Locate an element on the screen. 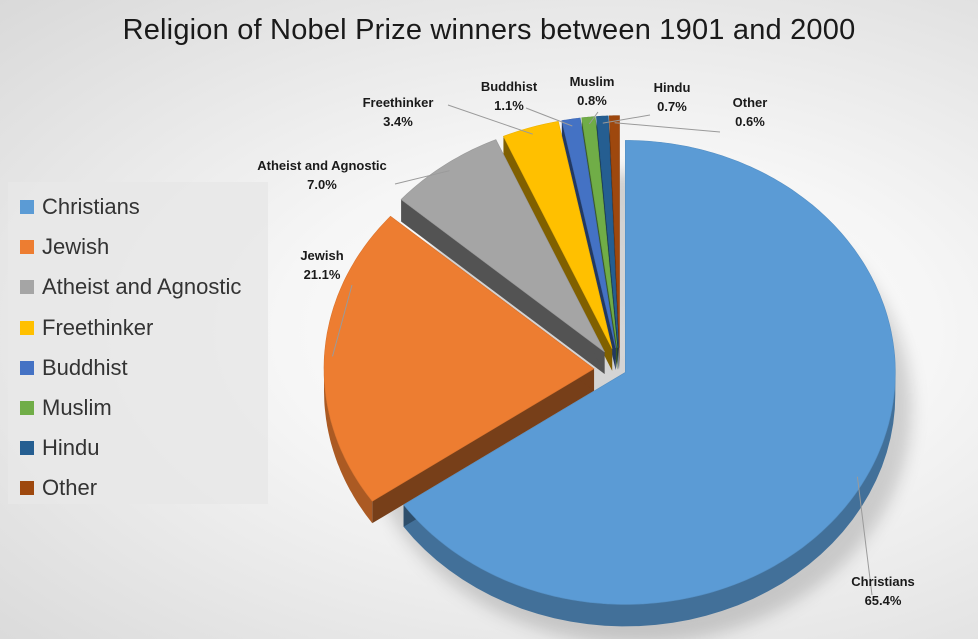  data-label-name-freethinker: Freethinker is located at coordinates (398, 102).